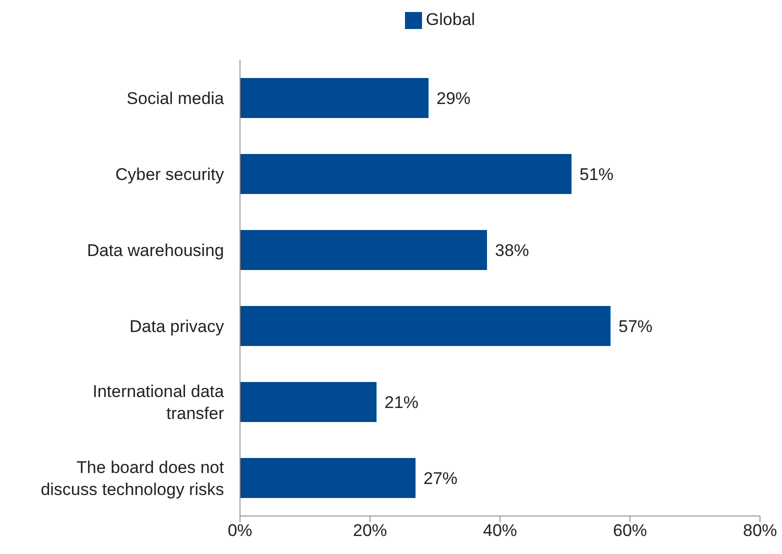  Describe the element at coordinates (630, 530) in the screenshot. I see `x-tick-label: 60%` at that location.